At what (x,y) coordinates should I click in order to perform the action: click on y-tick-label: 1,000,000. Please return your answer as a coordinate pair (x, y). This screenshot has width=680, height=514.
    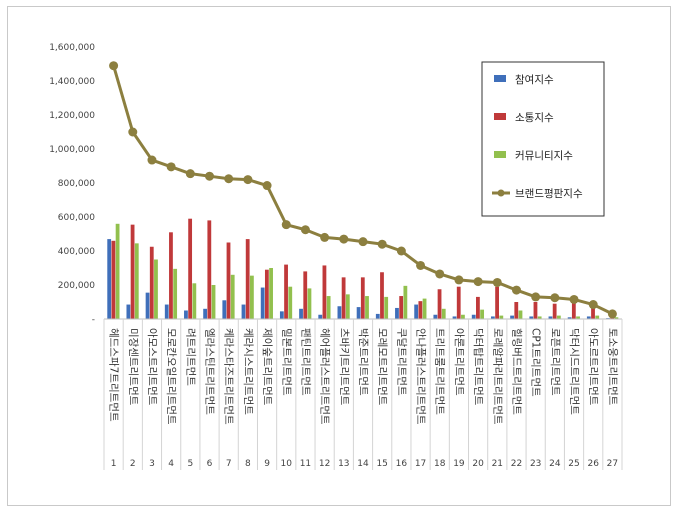
    Looking at the image, I should click on (72, 150).